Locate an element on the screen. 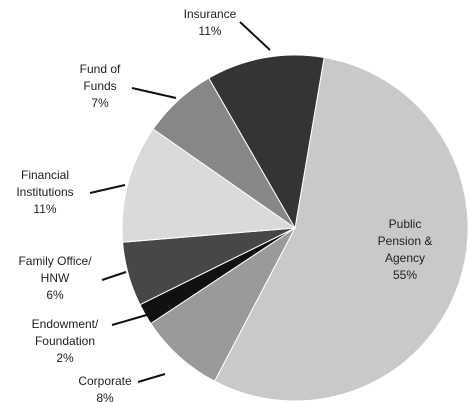  slice-value-label: 2% is located at coordinates (65, 358).